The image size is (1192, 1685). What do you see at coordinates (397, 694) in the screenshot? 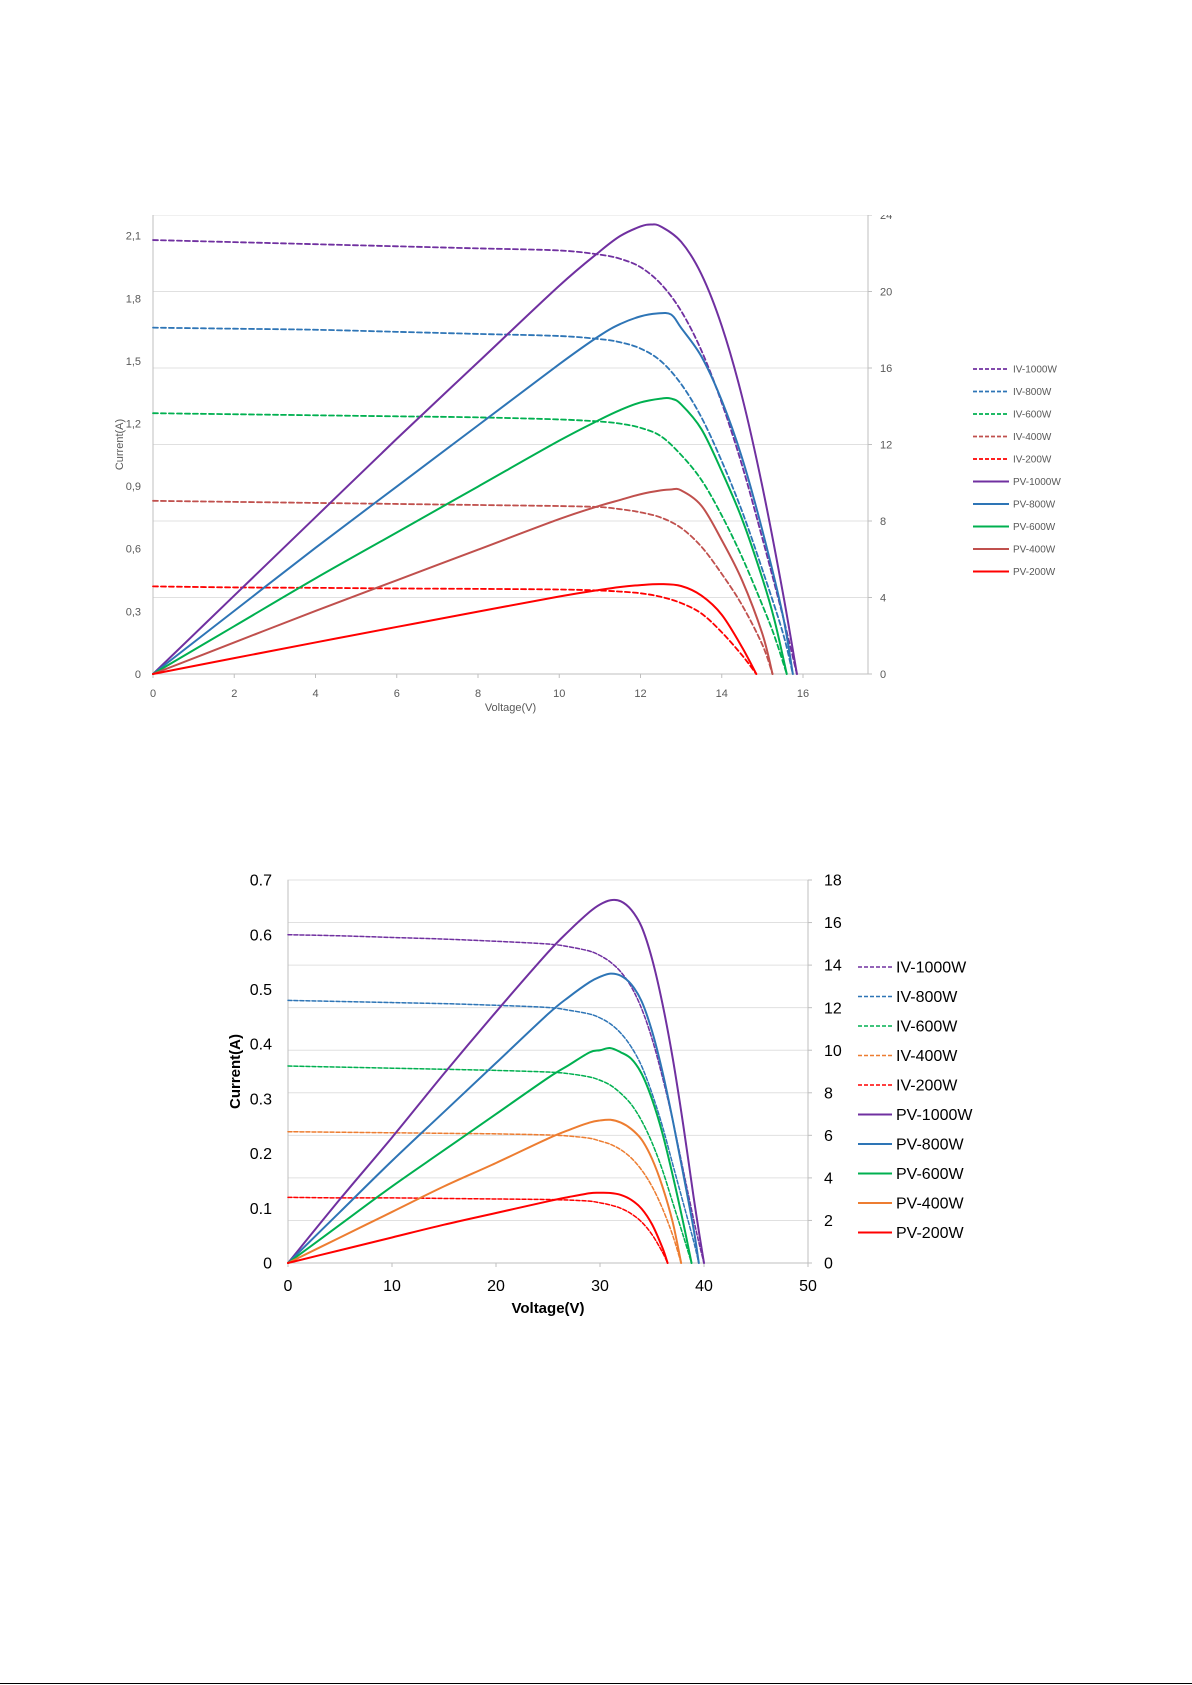
I see `x-tick-label-3: 6` at bounding box center [397, 694].